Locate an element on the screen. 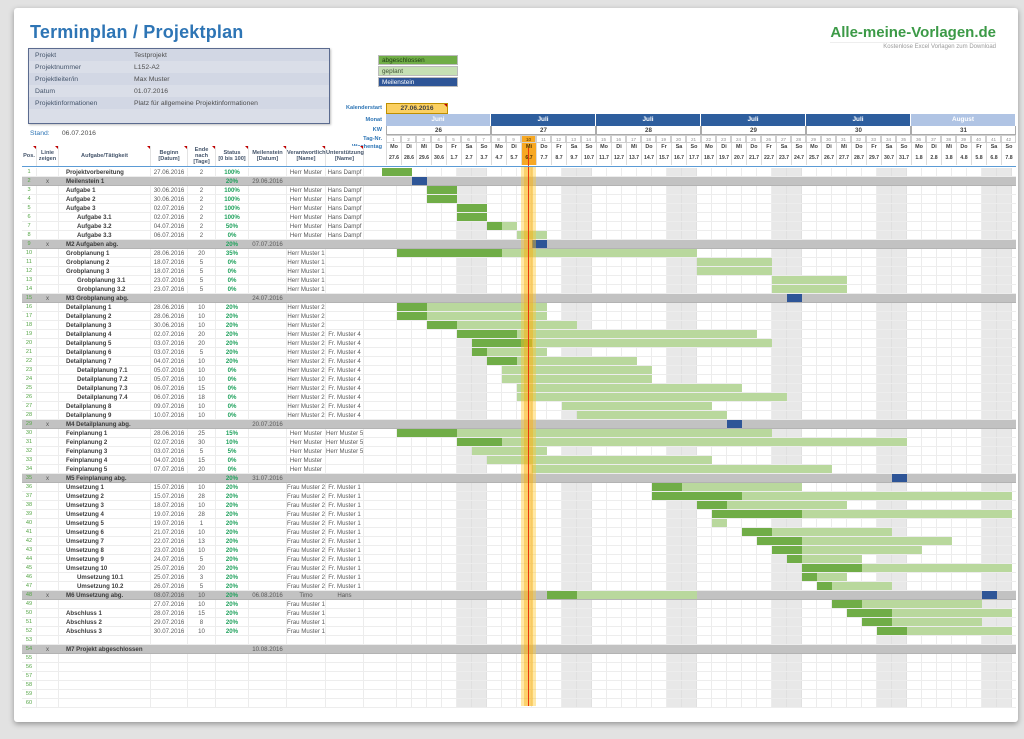 This screenshot has width=1024, height=739. daynumber-cell: 10 is located at coordinates (528, 139).